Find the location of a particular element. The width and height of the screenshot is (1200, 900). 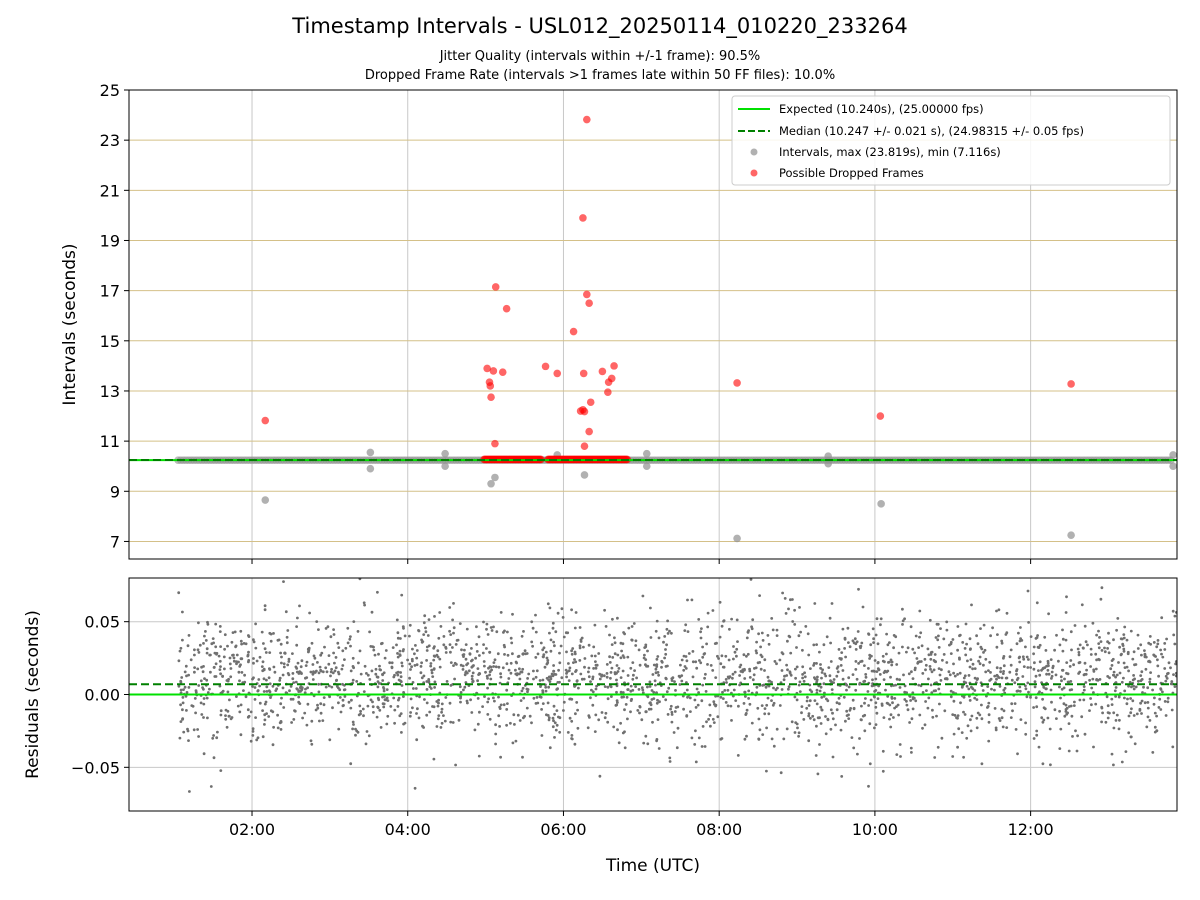

dropped-frame-point is located at coordinates (603, 372).